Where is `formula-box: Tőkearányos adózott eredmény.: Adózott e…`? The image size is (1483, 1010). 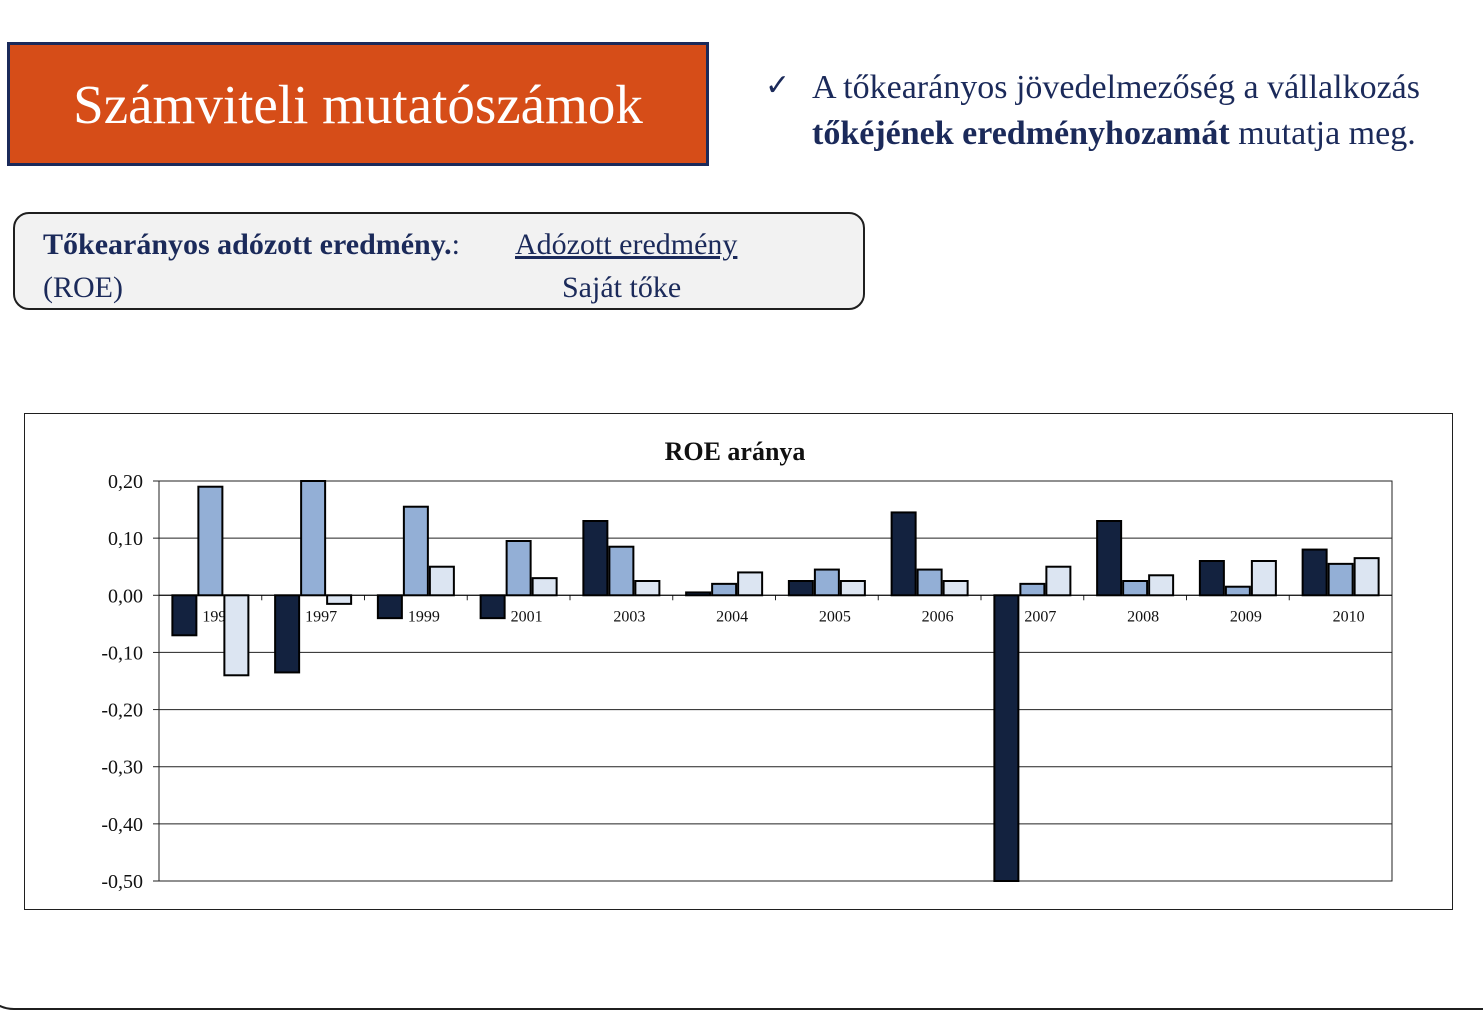 formula-box: Tőkearányos adózott eredmény.: Adózott e… is located at coordinates (439, 261).